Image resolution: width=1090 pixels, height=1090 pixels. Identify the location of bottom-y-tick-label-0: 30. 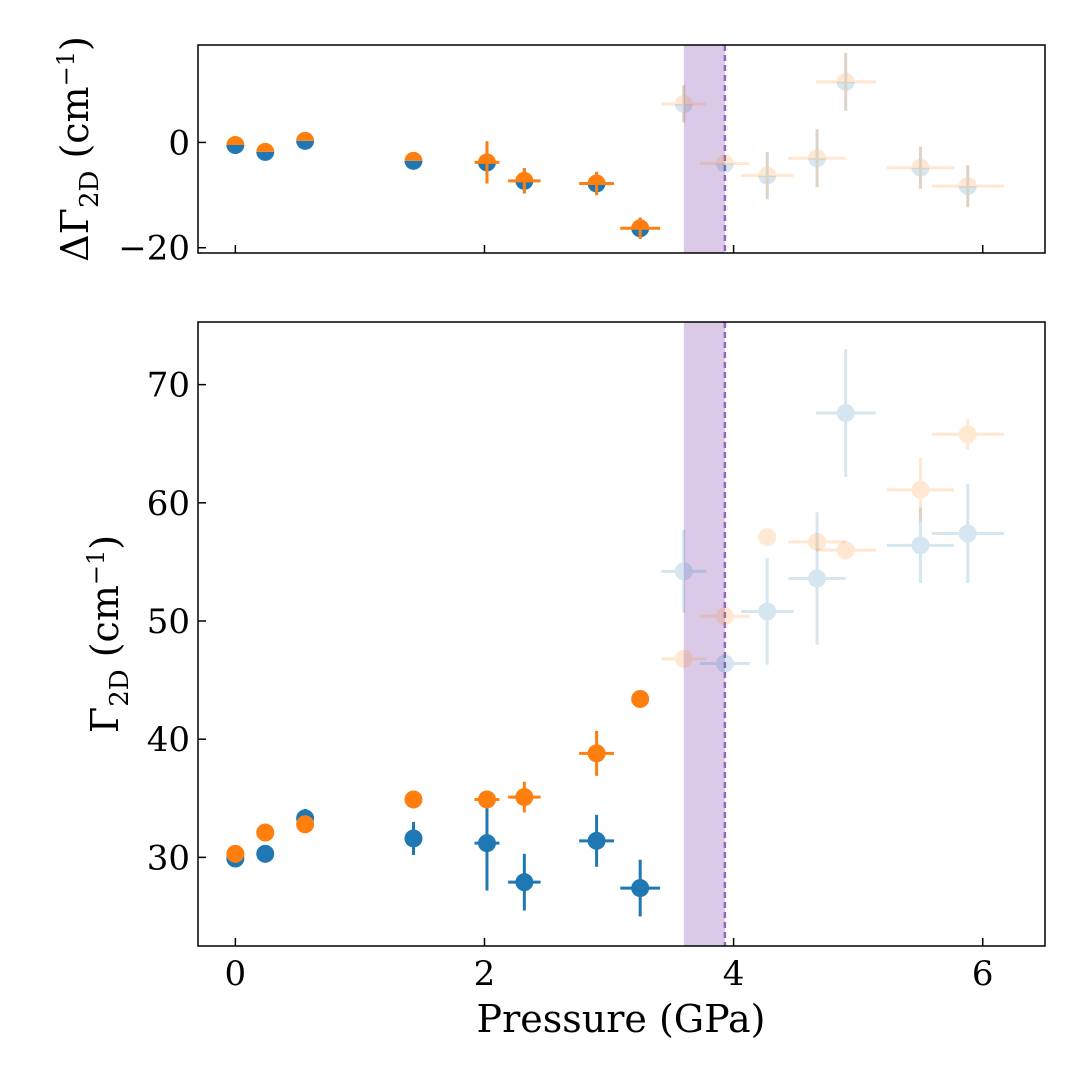
(168, 858).